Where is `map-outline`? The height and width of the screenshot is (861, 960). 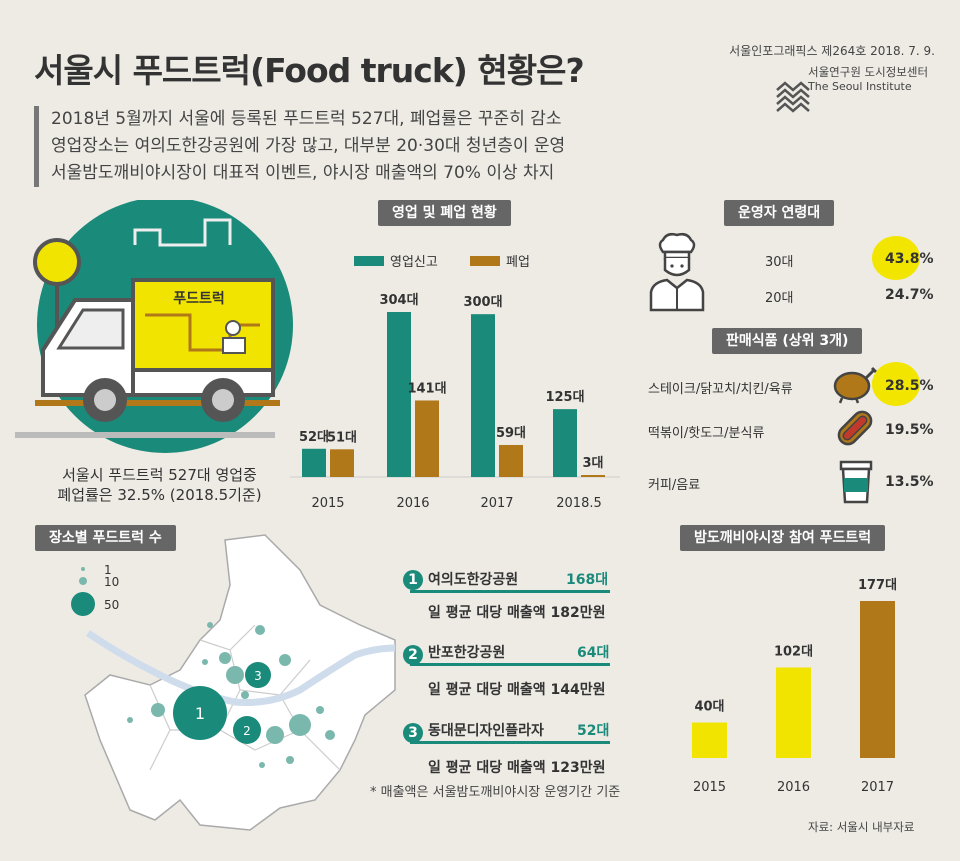
map-outline is located at coordinates (240, 682).